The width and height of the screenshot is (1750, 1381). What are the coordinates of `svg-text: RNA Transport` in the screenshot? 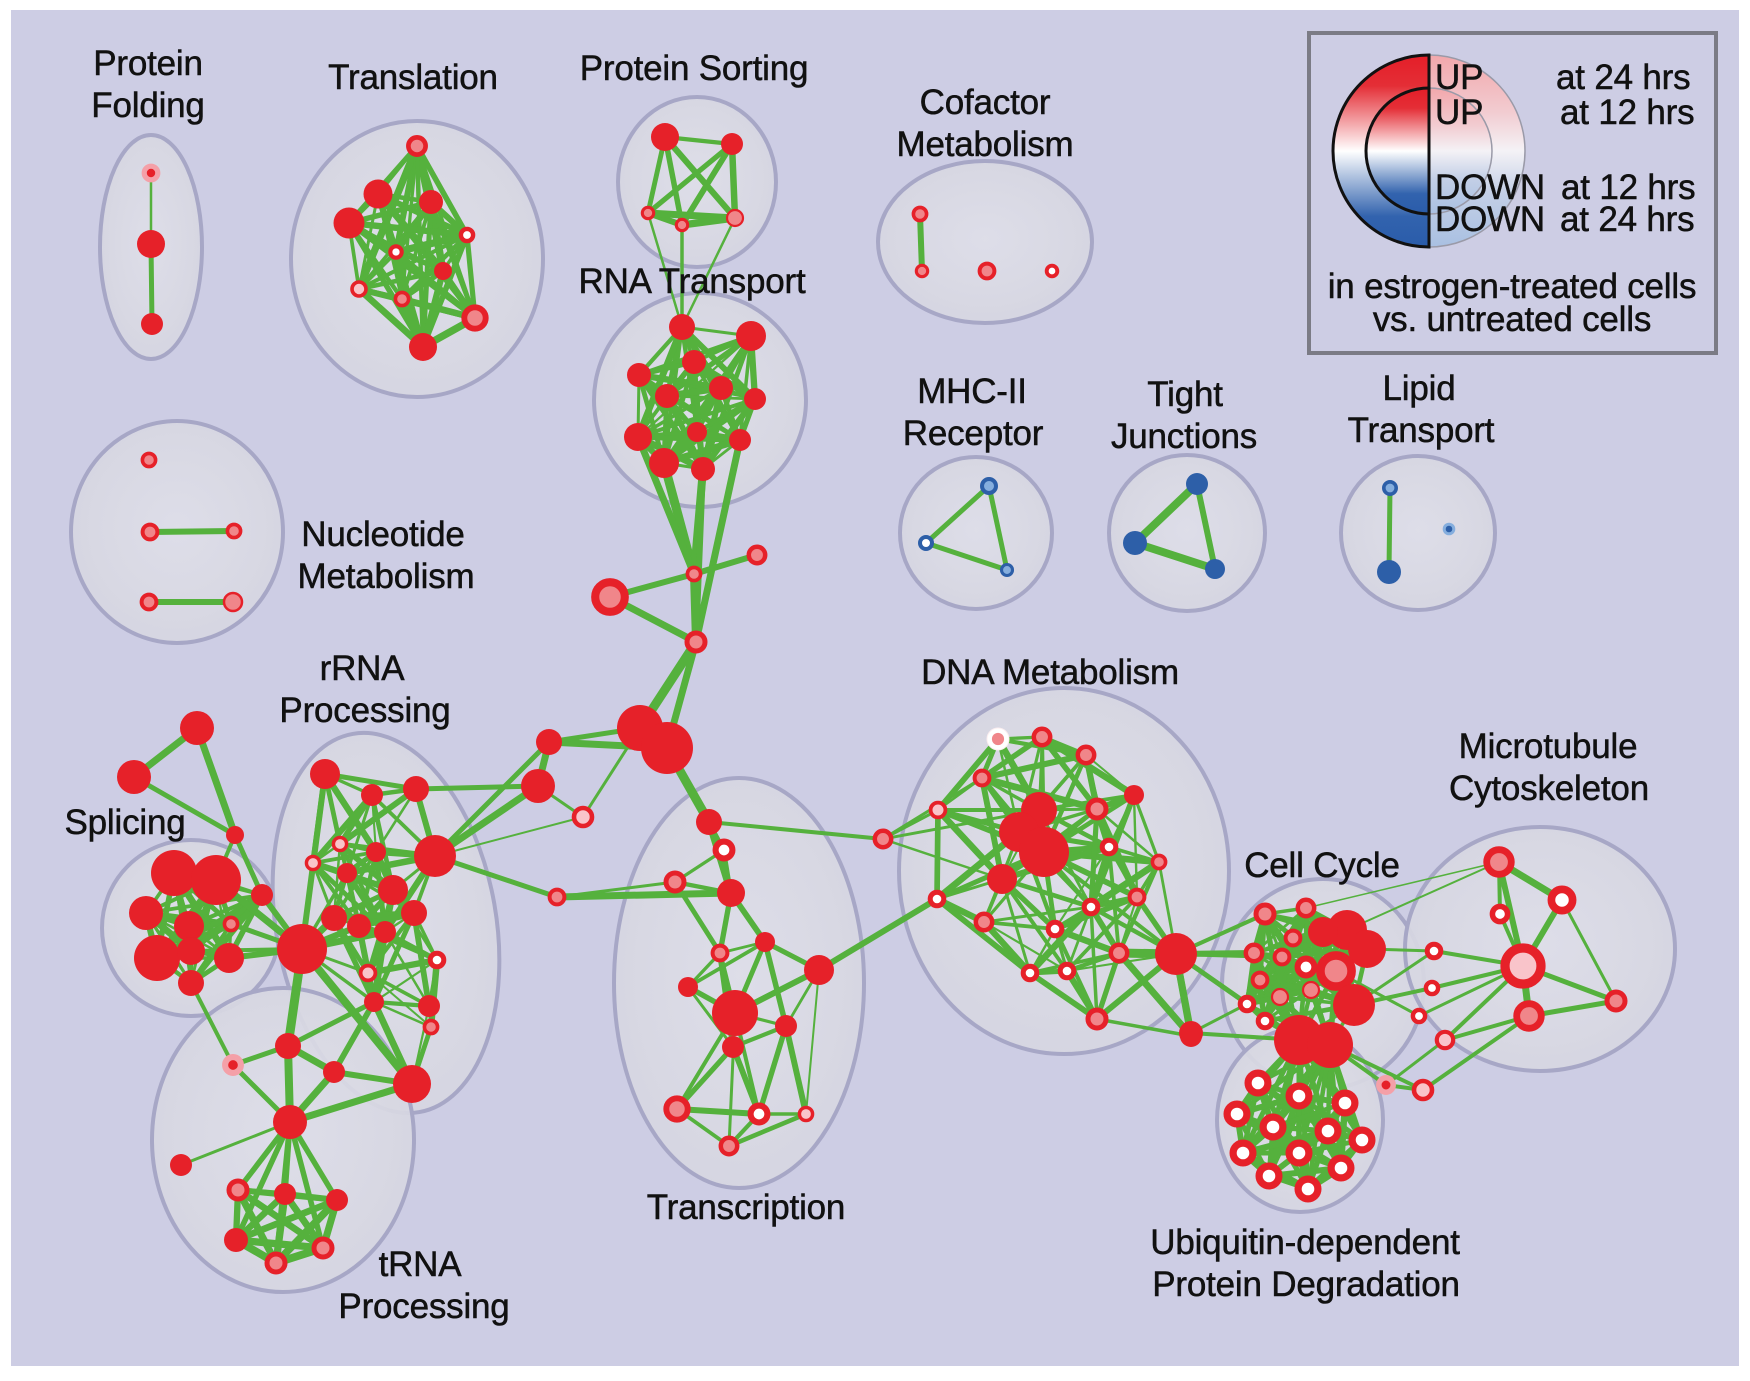 It's located at (692, 281).